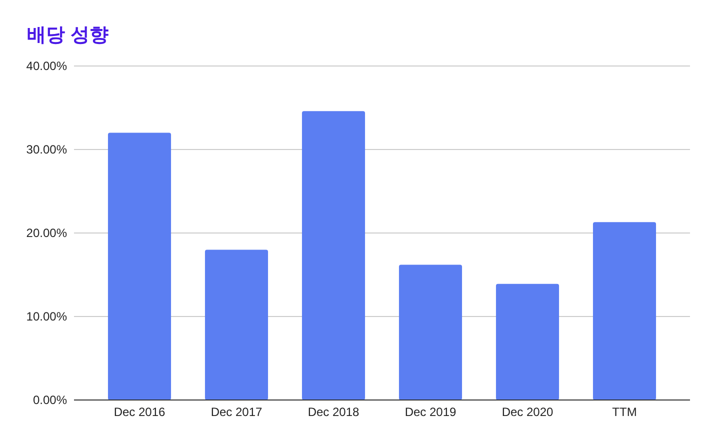  Describe the element at coordinates (47, 317) in the screenshot. I see `y-tick-label: 10.00%` at that location.